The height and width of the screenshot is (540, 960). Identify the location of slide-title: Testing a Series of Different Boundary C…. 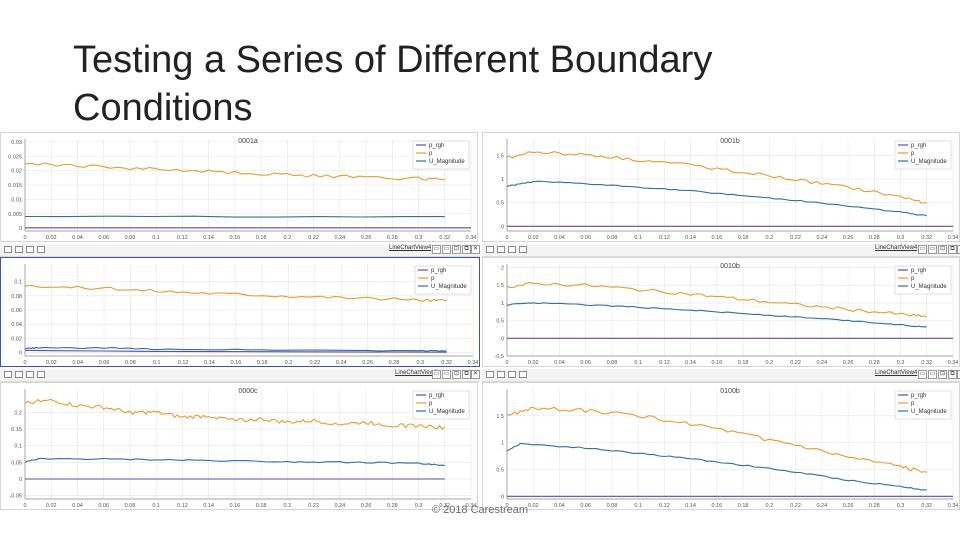
(393, 84).